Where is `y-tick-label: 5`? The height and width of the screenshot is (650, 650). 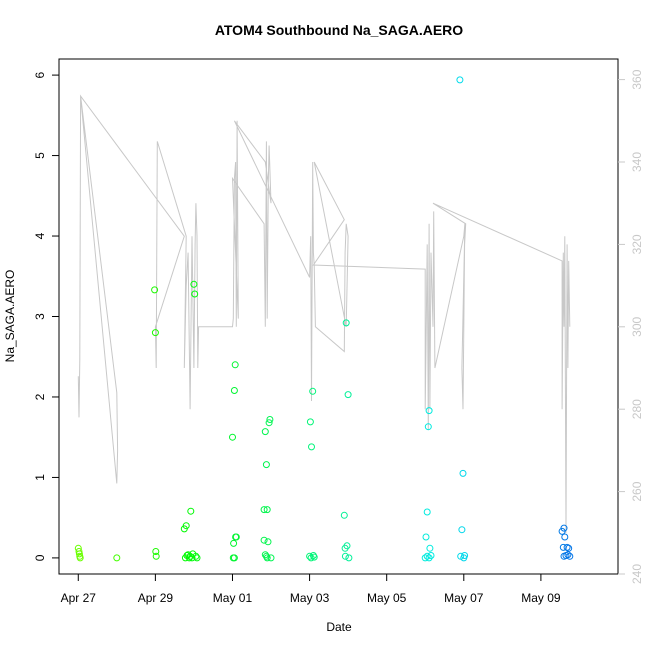
y-tick-label: 5 is located at coordinates (40, 155).